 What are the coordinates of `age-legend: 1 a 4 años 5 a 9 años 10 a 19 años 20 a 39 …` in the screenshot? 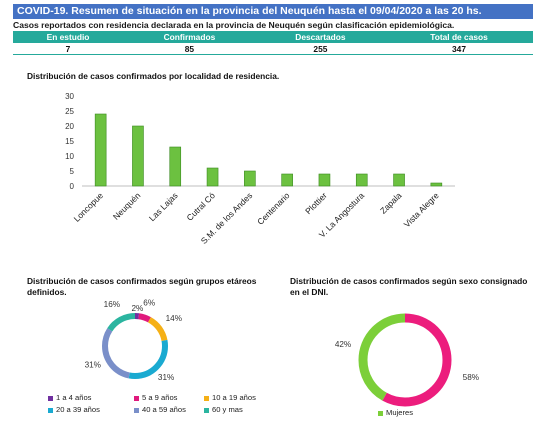 It's located at (168, 407).